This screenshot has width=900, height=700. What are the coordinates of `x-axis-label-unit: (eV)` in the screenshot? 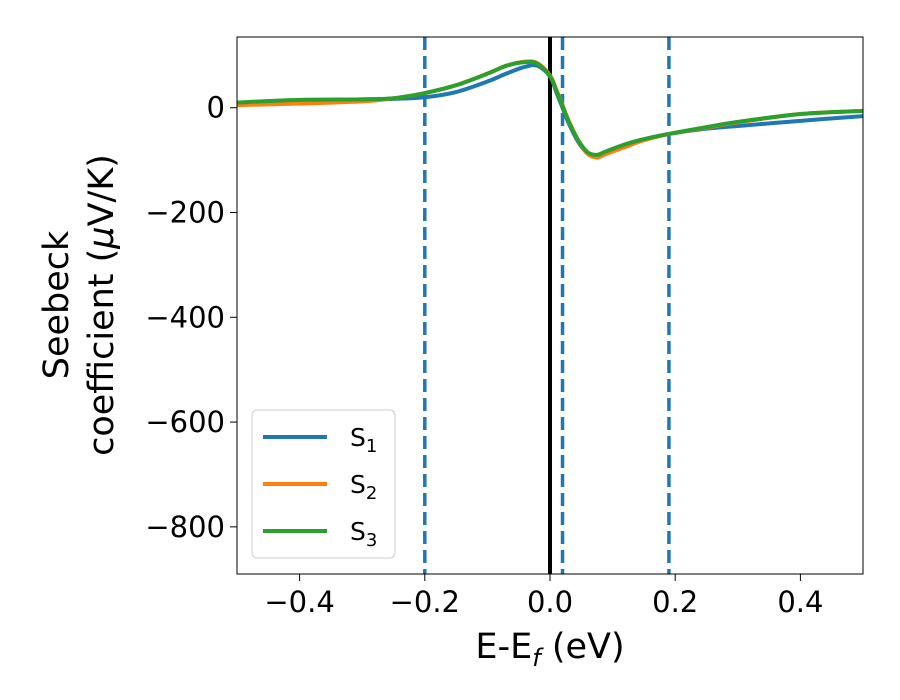 It's located at (583, 647).